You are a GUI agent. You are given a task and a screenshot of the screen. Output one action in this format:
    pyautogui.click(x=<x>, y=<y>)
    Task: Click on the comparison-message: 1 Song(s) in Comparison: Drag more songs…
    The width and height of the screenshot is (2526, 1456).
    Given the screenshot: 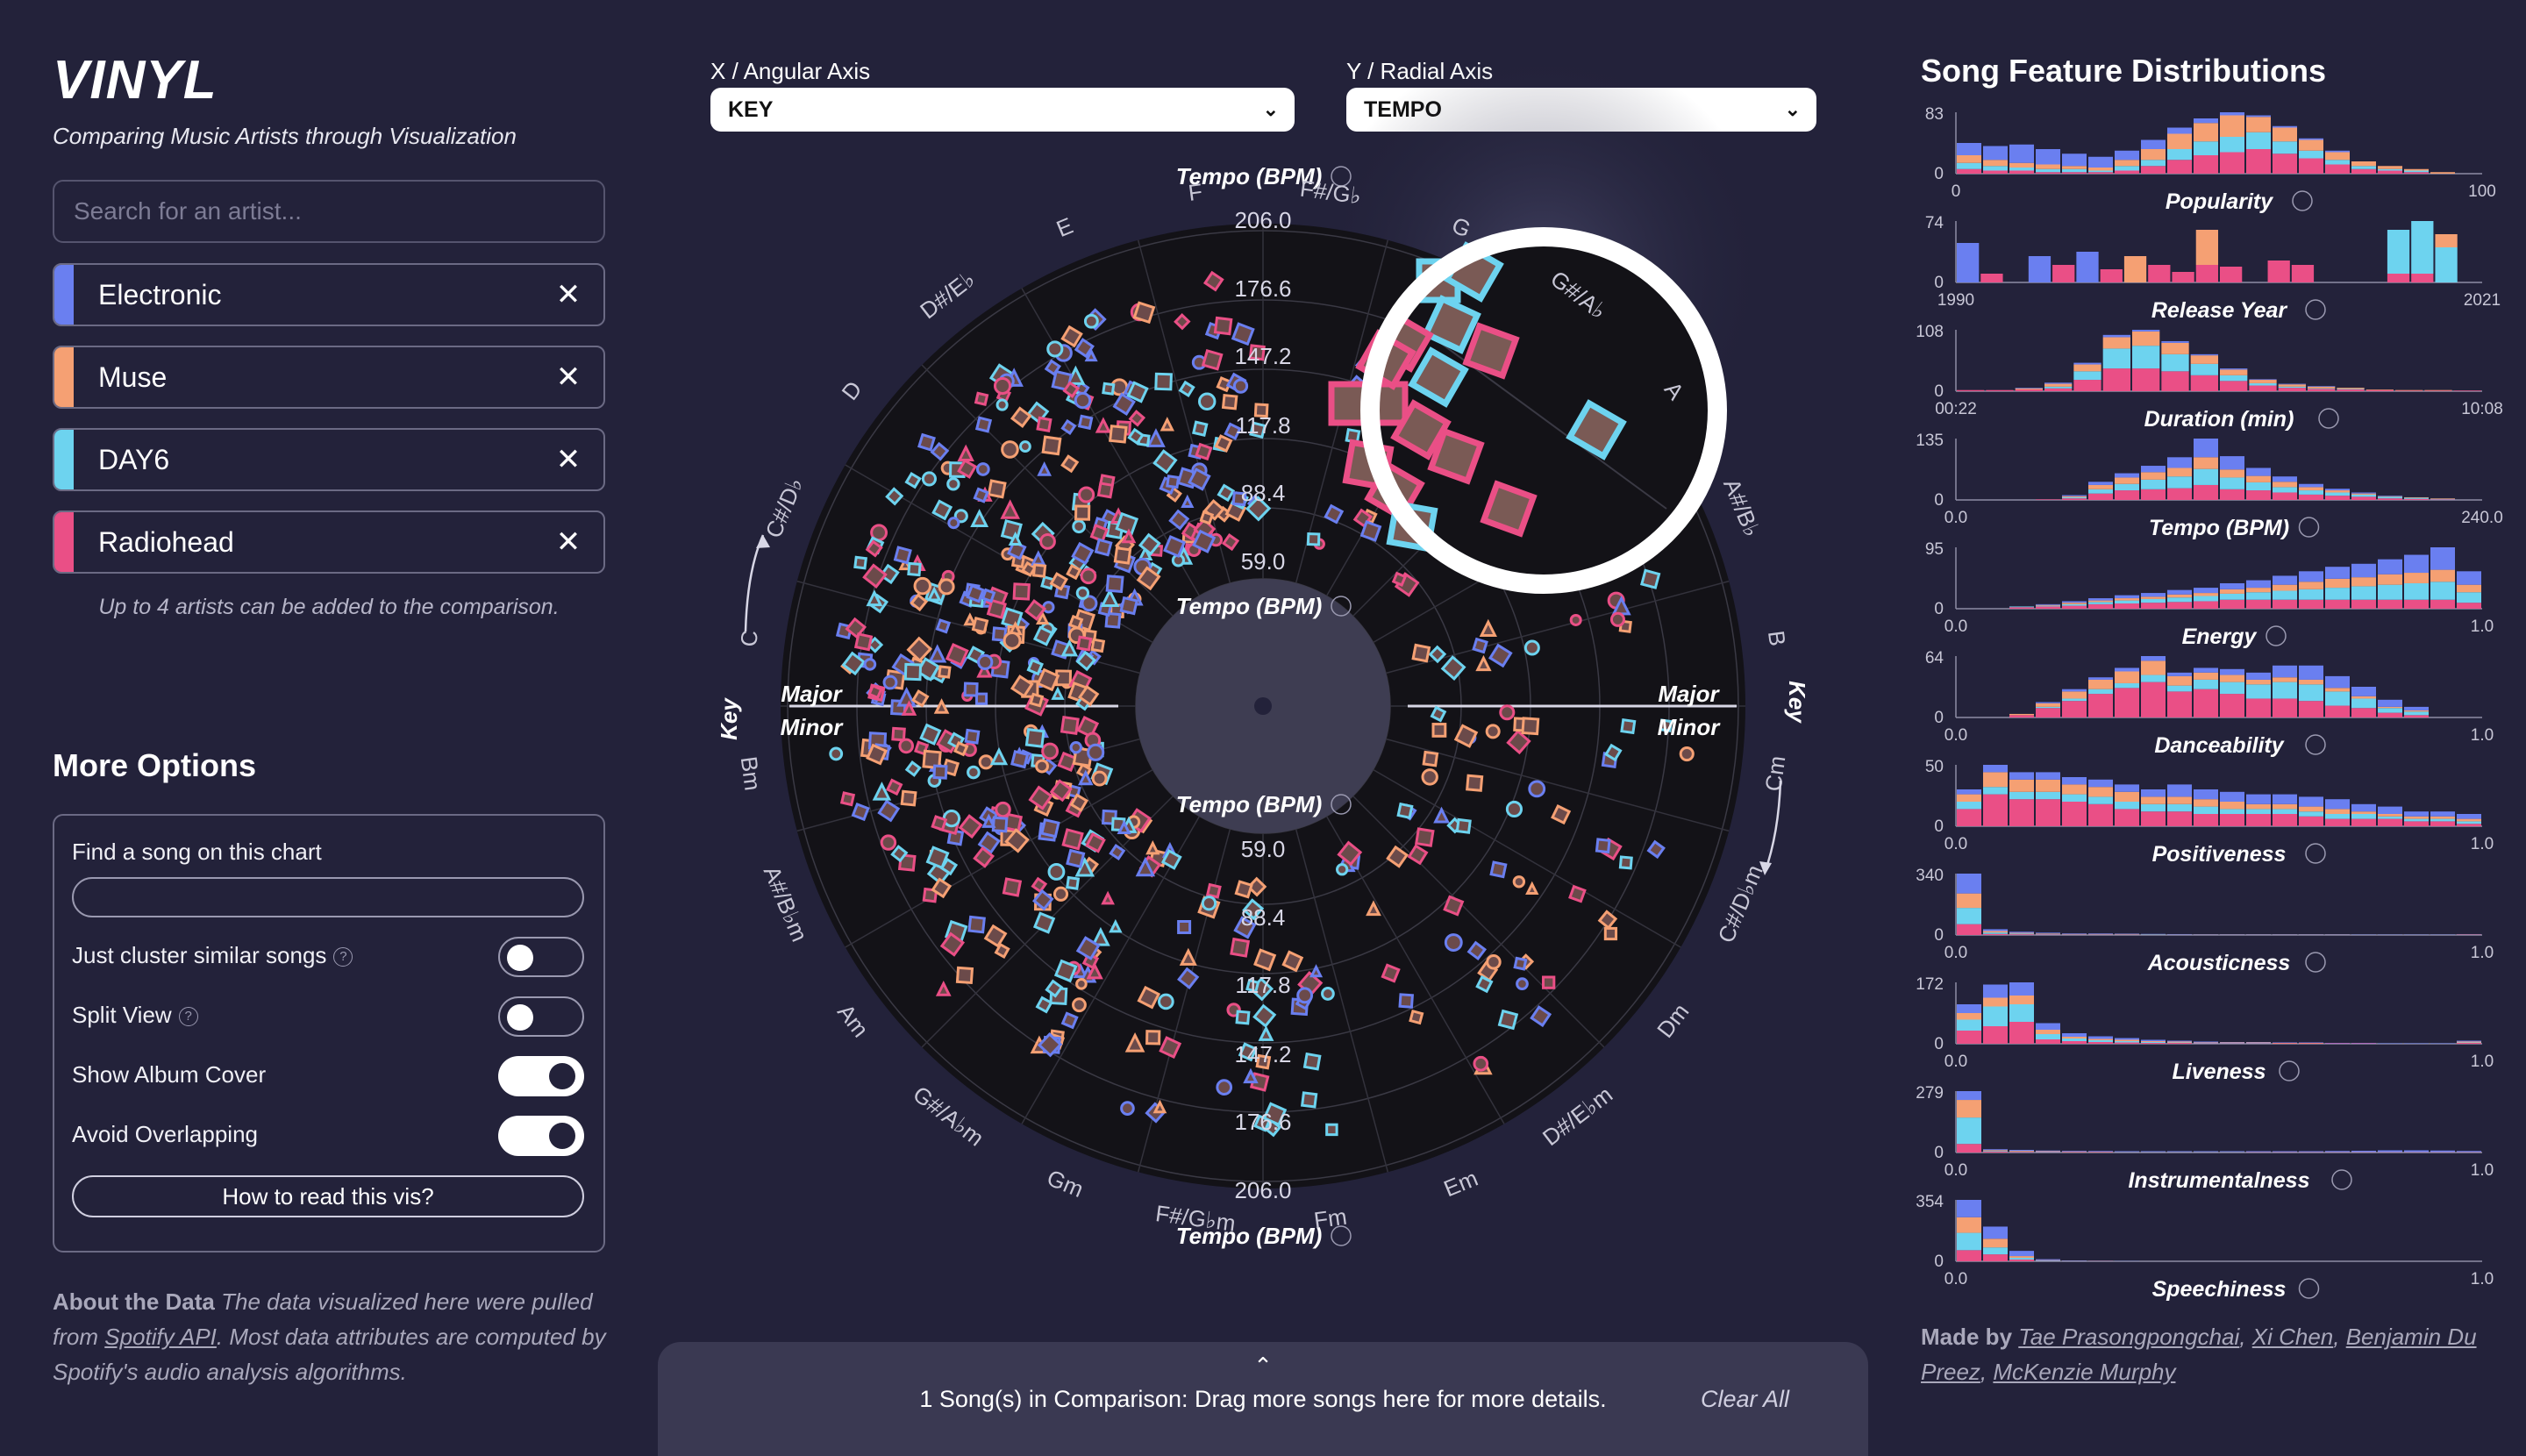 What is the action you would take?
    pyautogui.click(x=1263, y=1399)
    